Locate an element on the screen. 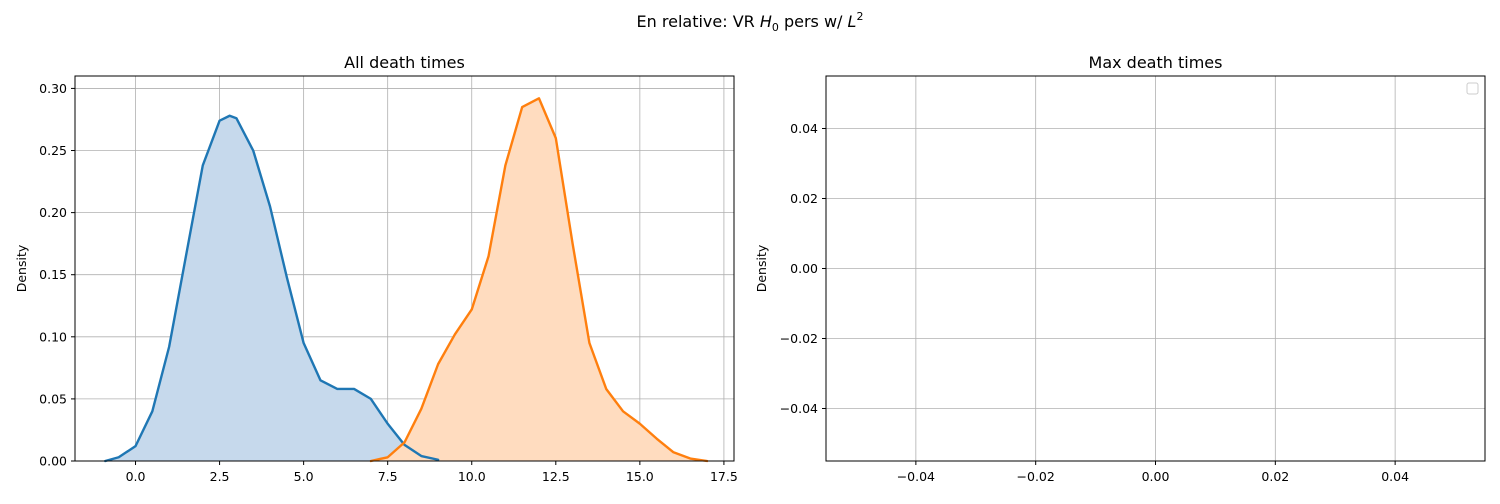 The width and height of the screenshot is (1500, 504). panel0-xtick-label-2-5: 2.5 is located at coordinates (220, 476).